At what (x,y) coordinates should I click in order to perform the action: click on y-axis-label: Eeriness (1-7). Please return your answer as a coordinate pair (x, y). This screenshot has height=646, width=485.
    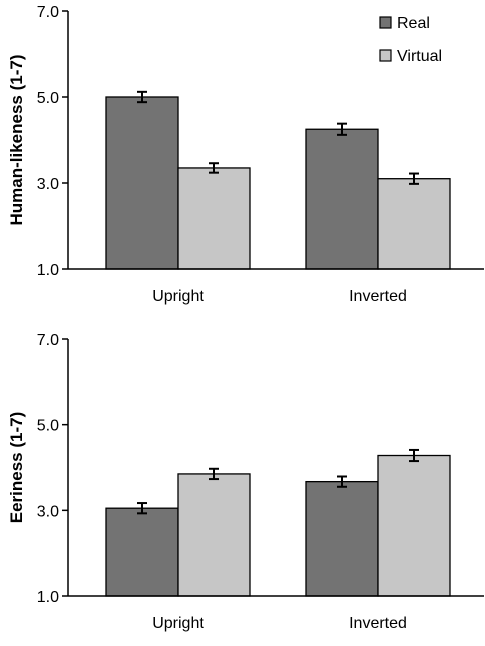
    Looking at the image, I should click on (16, 468).